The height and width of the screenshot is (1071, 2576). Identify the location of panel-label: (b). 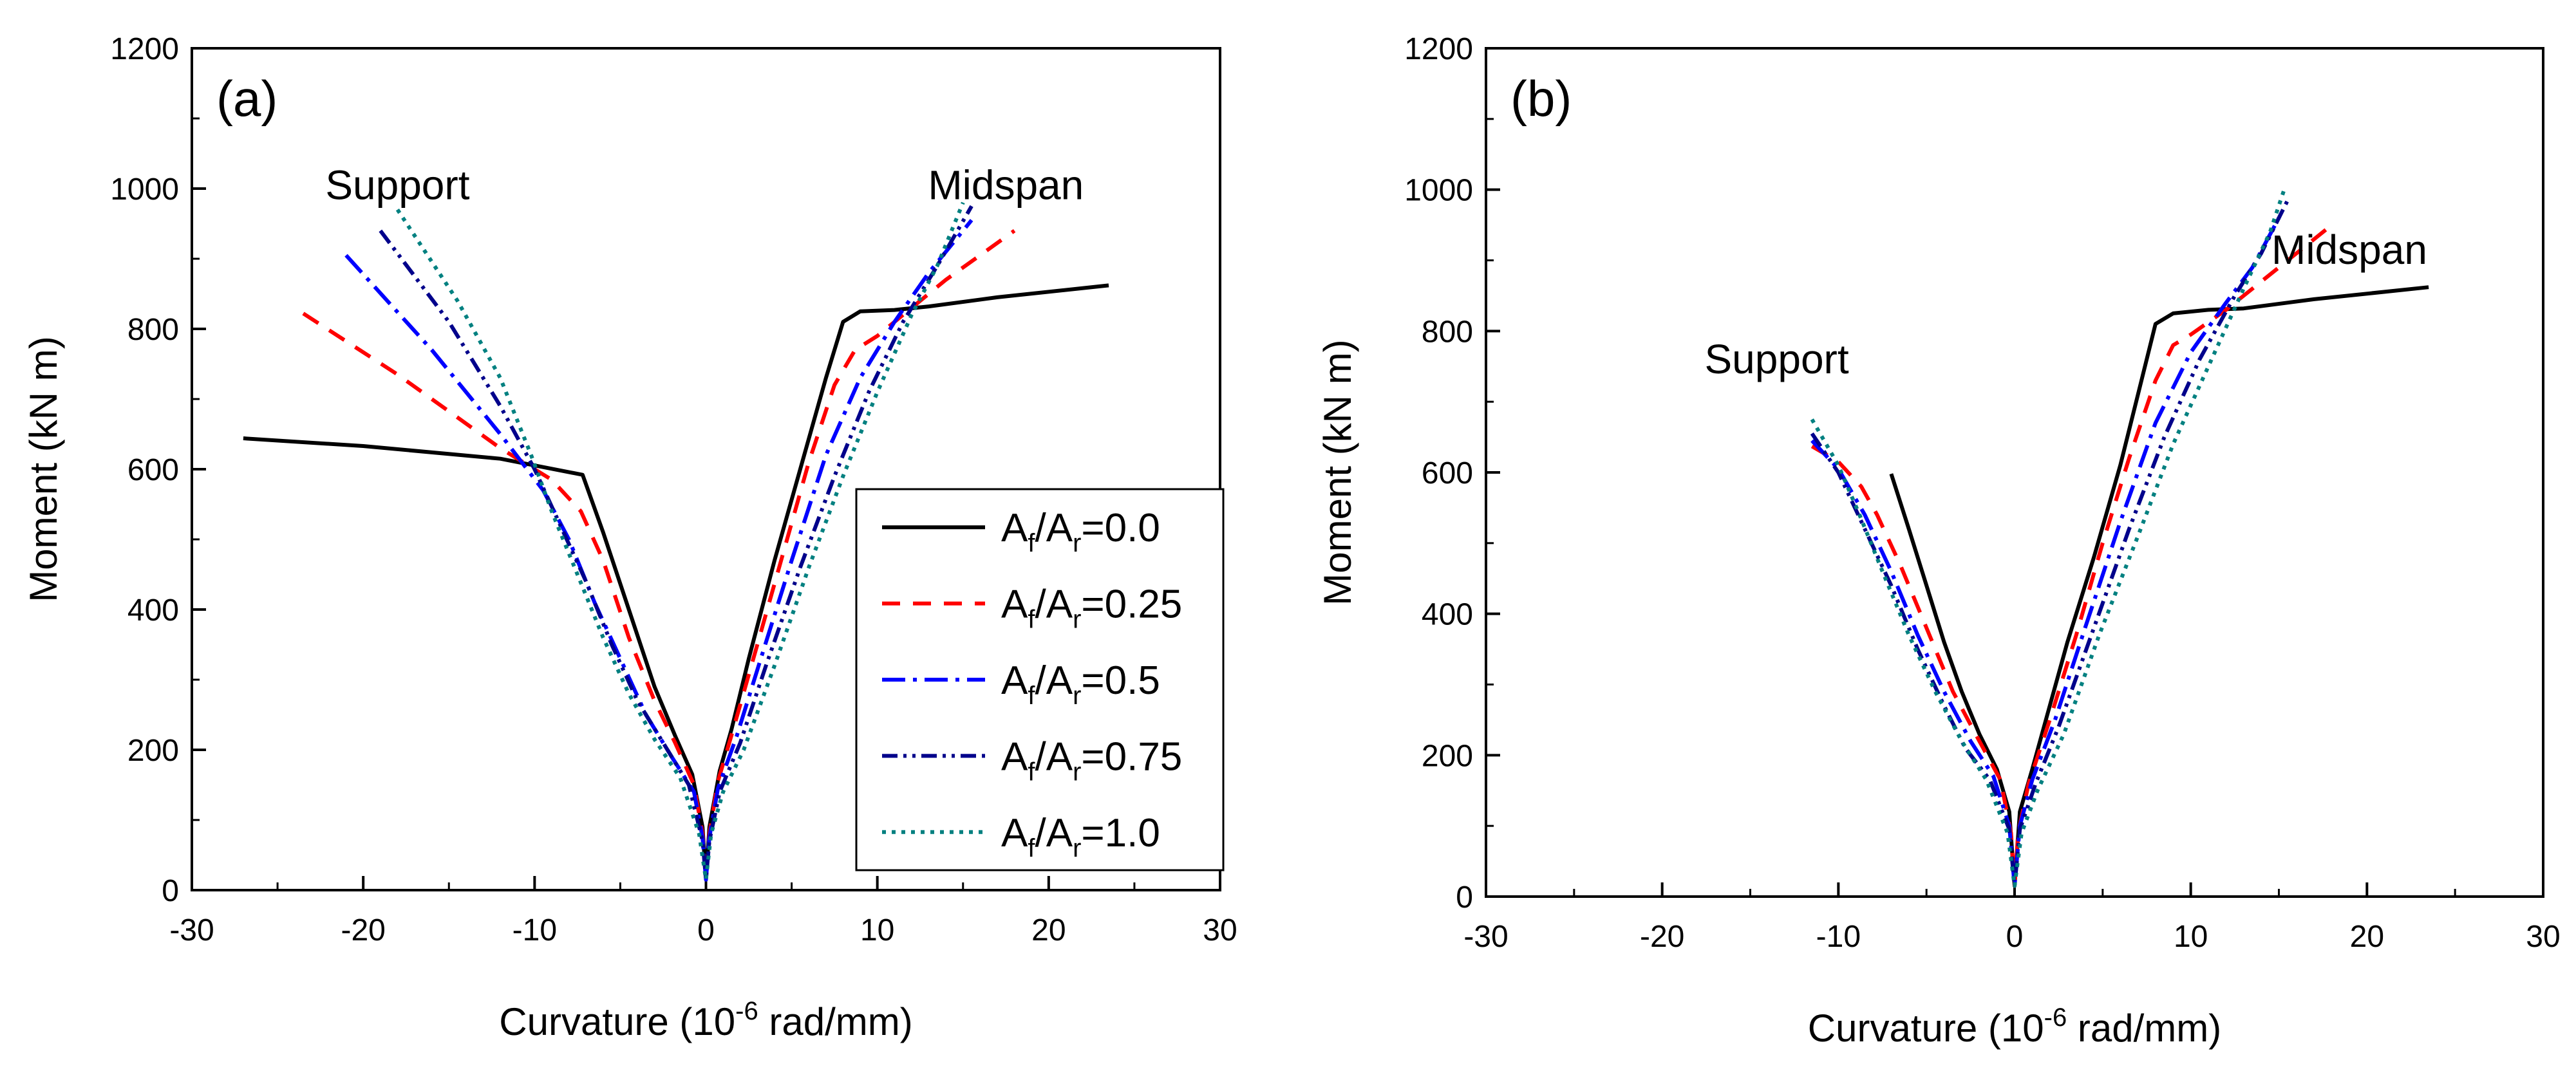
(1541, 98).